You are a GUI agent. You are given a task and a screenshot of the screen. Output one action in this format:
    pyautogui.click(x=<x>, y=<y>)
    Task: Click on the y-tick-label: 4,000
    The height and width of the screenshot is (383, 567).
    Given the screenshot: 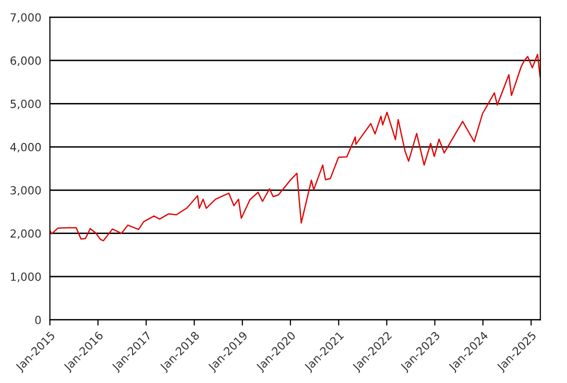 What is the action you would take?
    pyautogui.click(x=25, y=147)
    